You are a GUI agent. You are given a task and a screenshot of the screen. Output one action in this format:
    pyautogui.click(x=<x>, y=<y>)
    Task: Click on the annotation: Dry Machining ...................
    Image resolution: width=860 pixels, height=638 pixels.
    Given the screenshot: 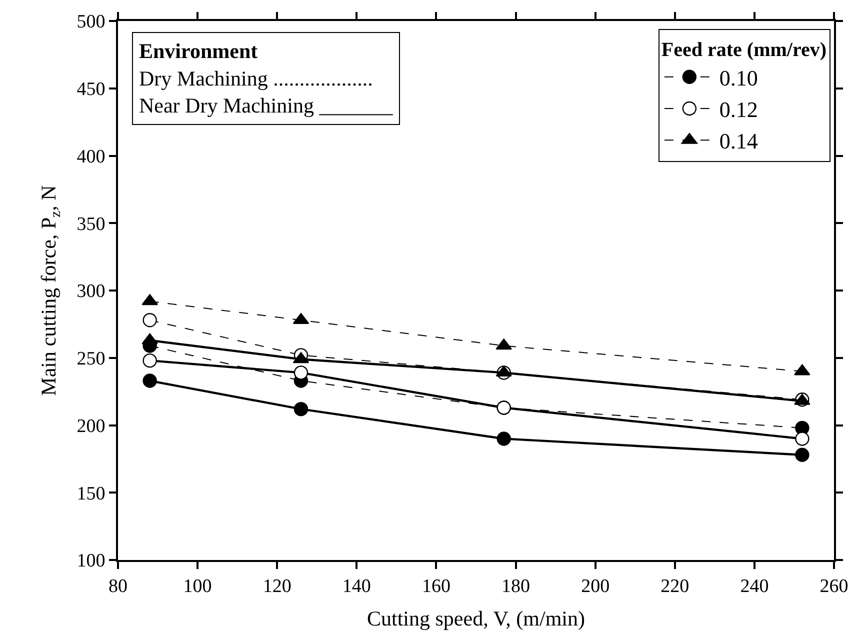 What is the action you would take?
    pyautogui.click(x=256, y=78)
    